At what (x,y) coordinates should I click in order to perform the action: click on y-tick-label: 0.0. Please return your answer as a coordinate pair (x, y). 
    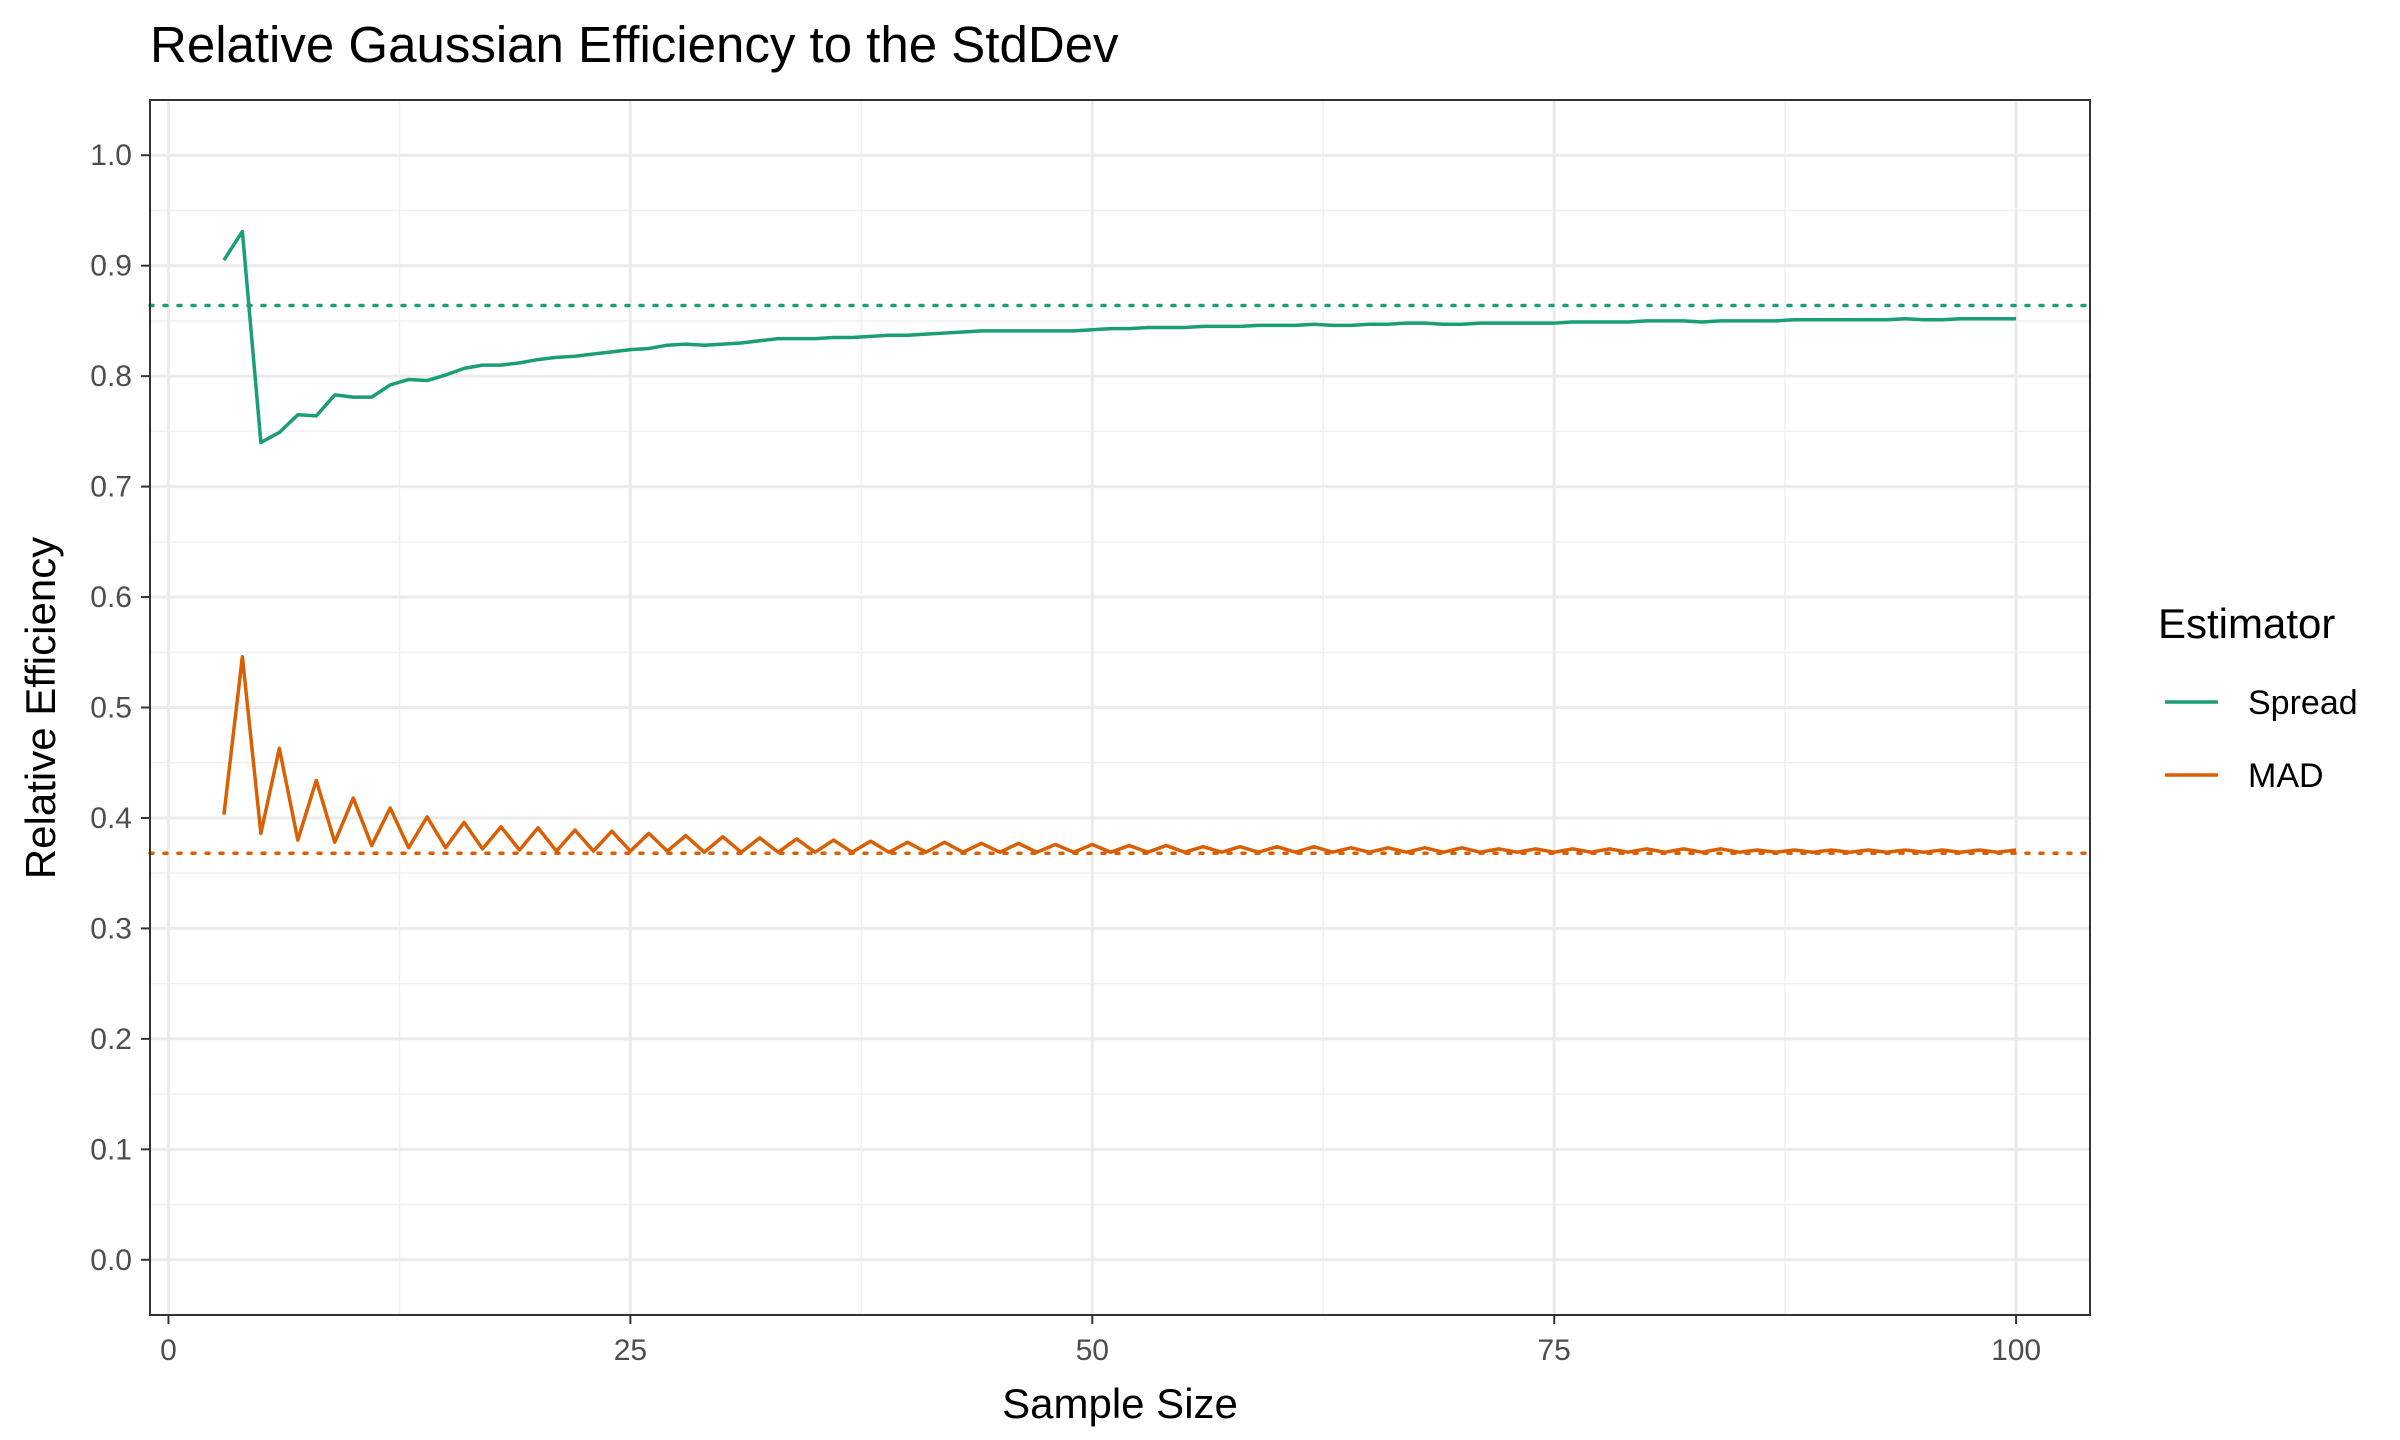
    Looking at the image, I should click on (111, 1260).